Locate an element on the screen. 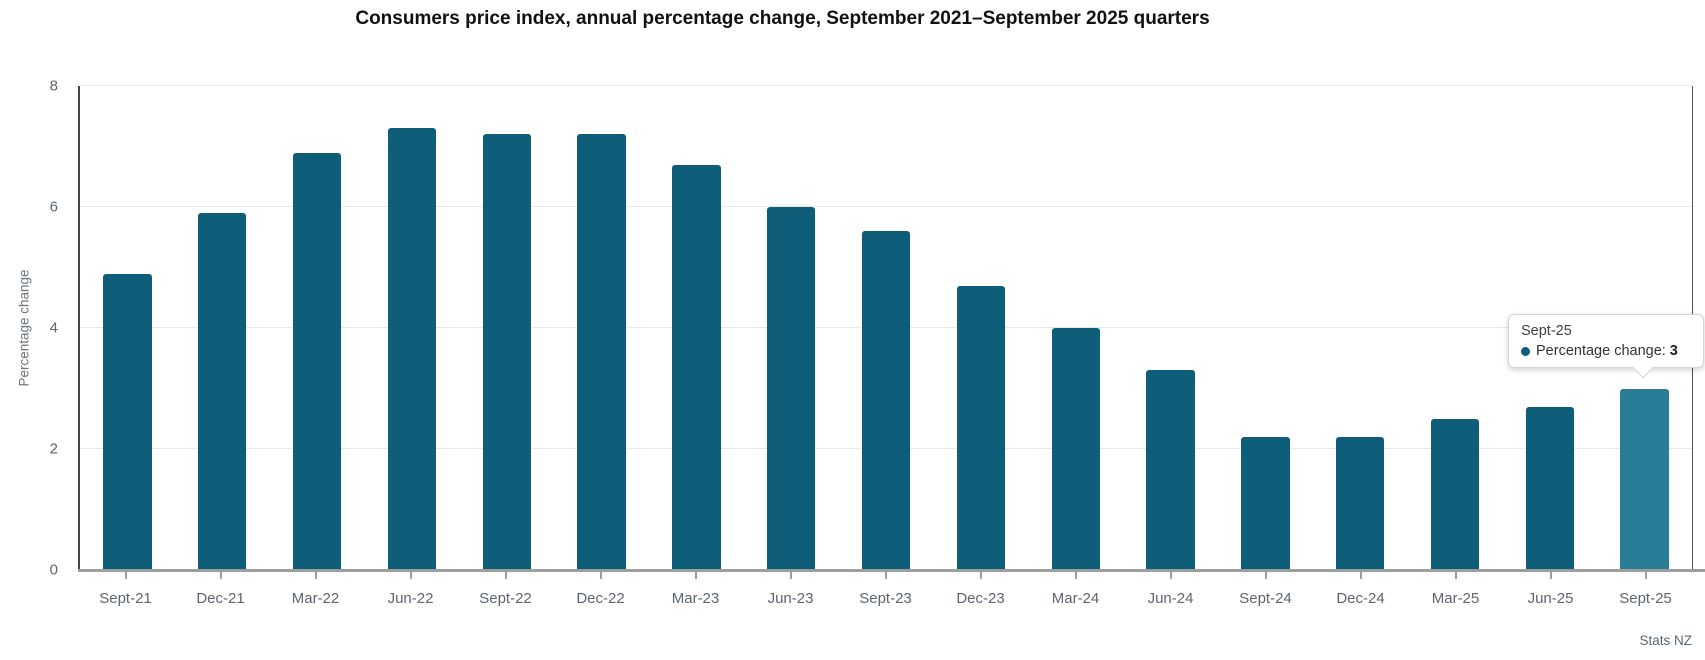 Image resolution: width=1705 pixels, height=660 pixels. x-tick-label: Sept-21 is located at coordinates (125, 598).